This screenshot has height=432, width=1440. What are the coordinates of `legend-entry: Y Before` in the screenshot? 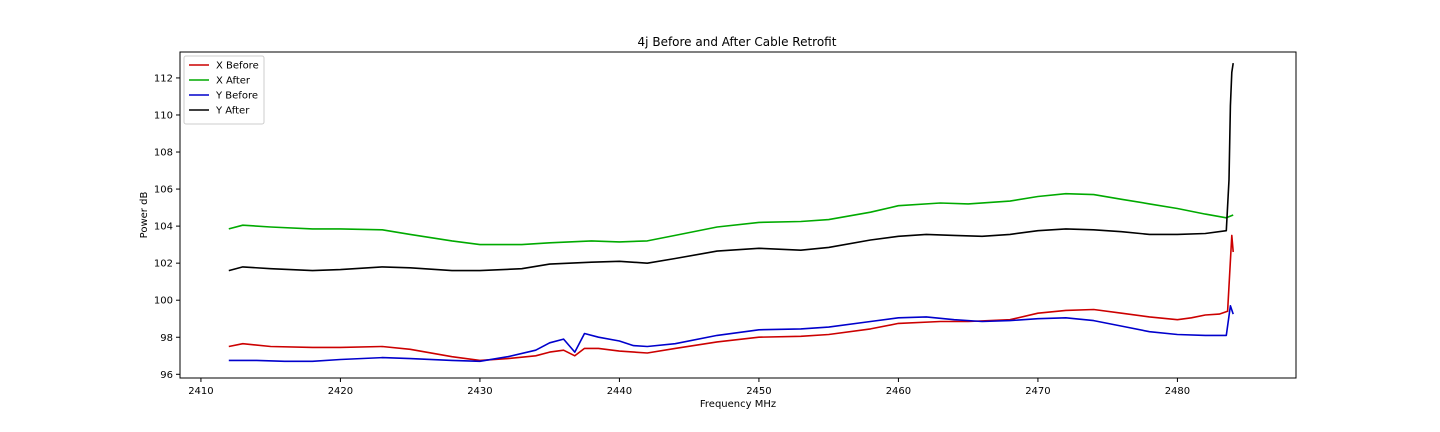 It's located at (236, 96).